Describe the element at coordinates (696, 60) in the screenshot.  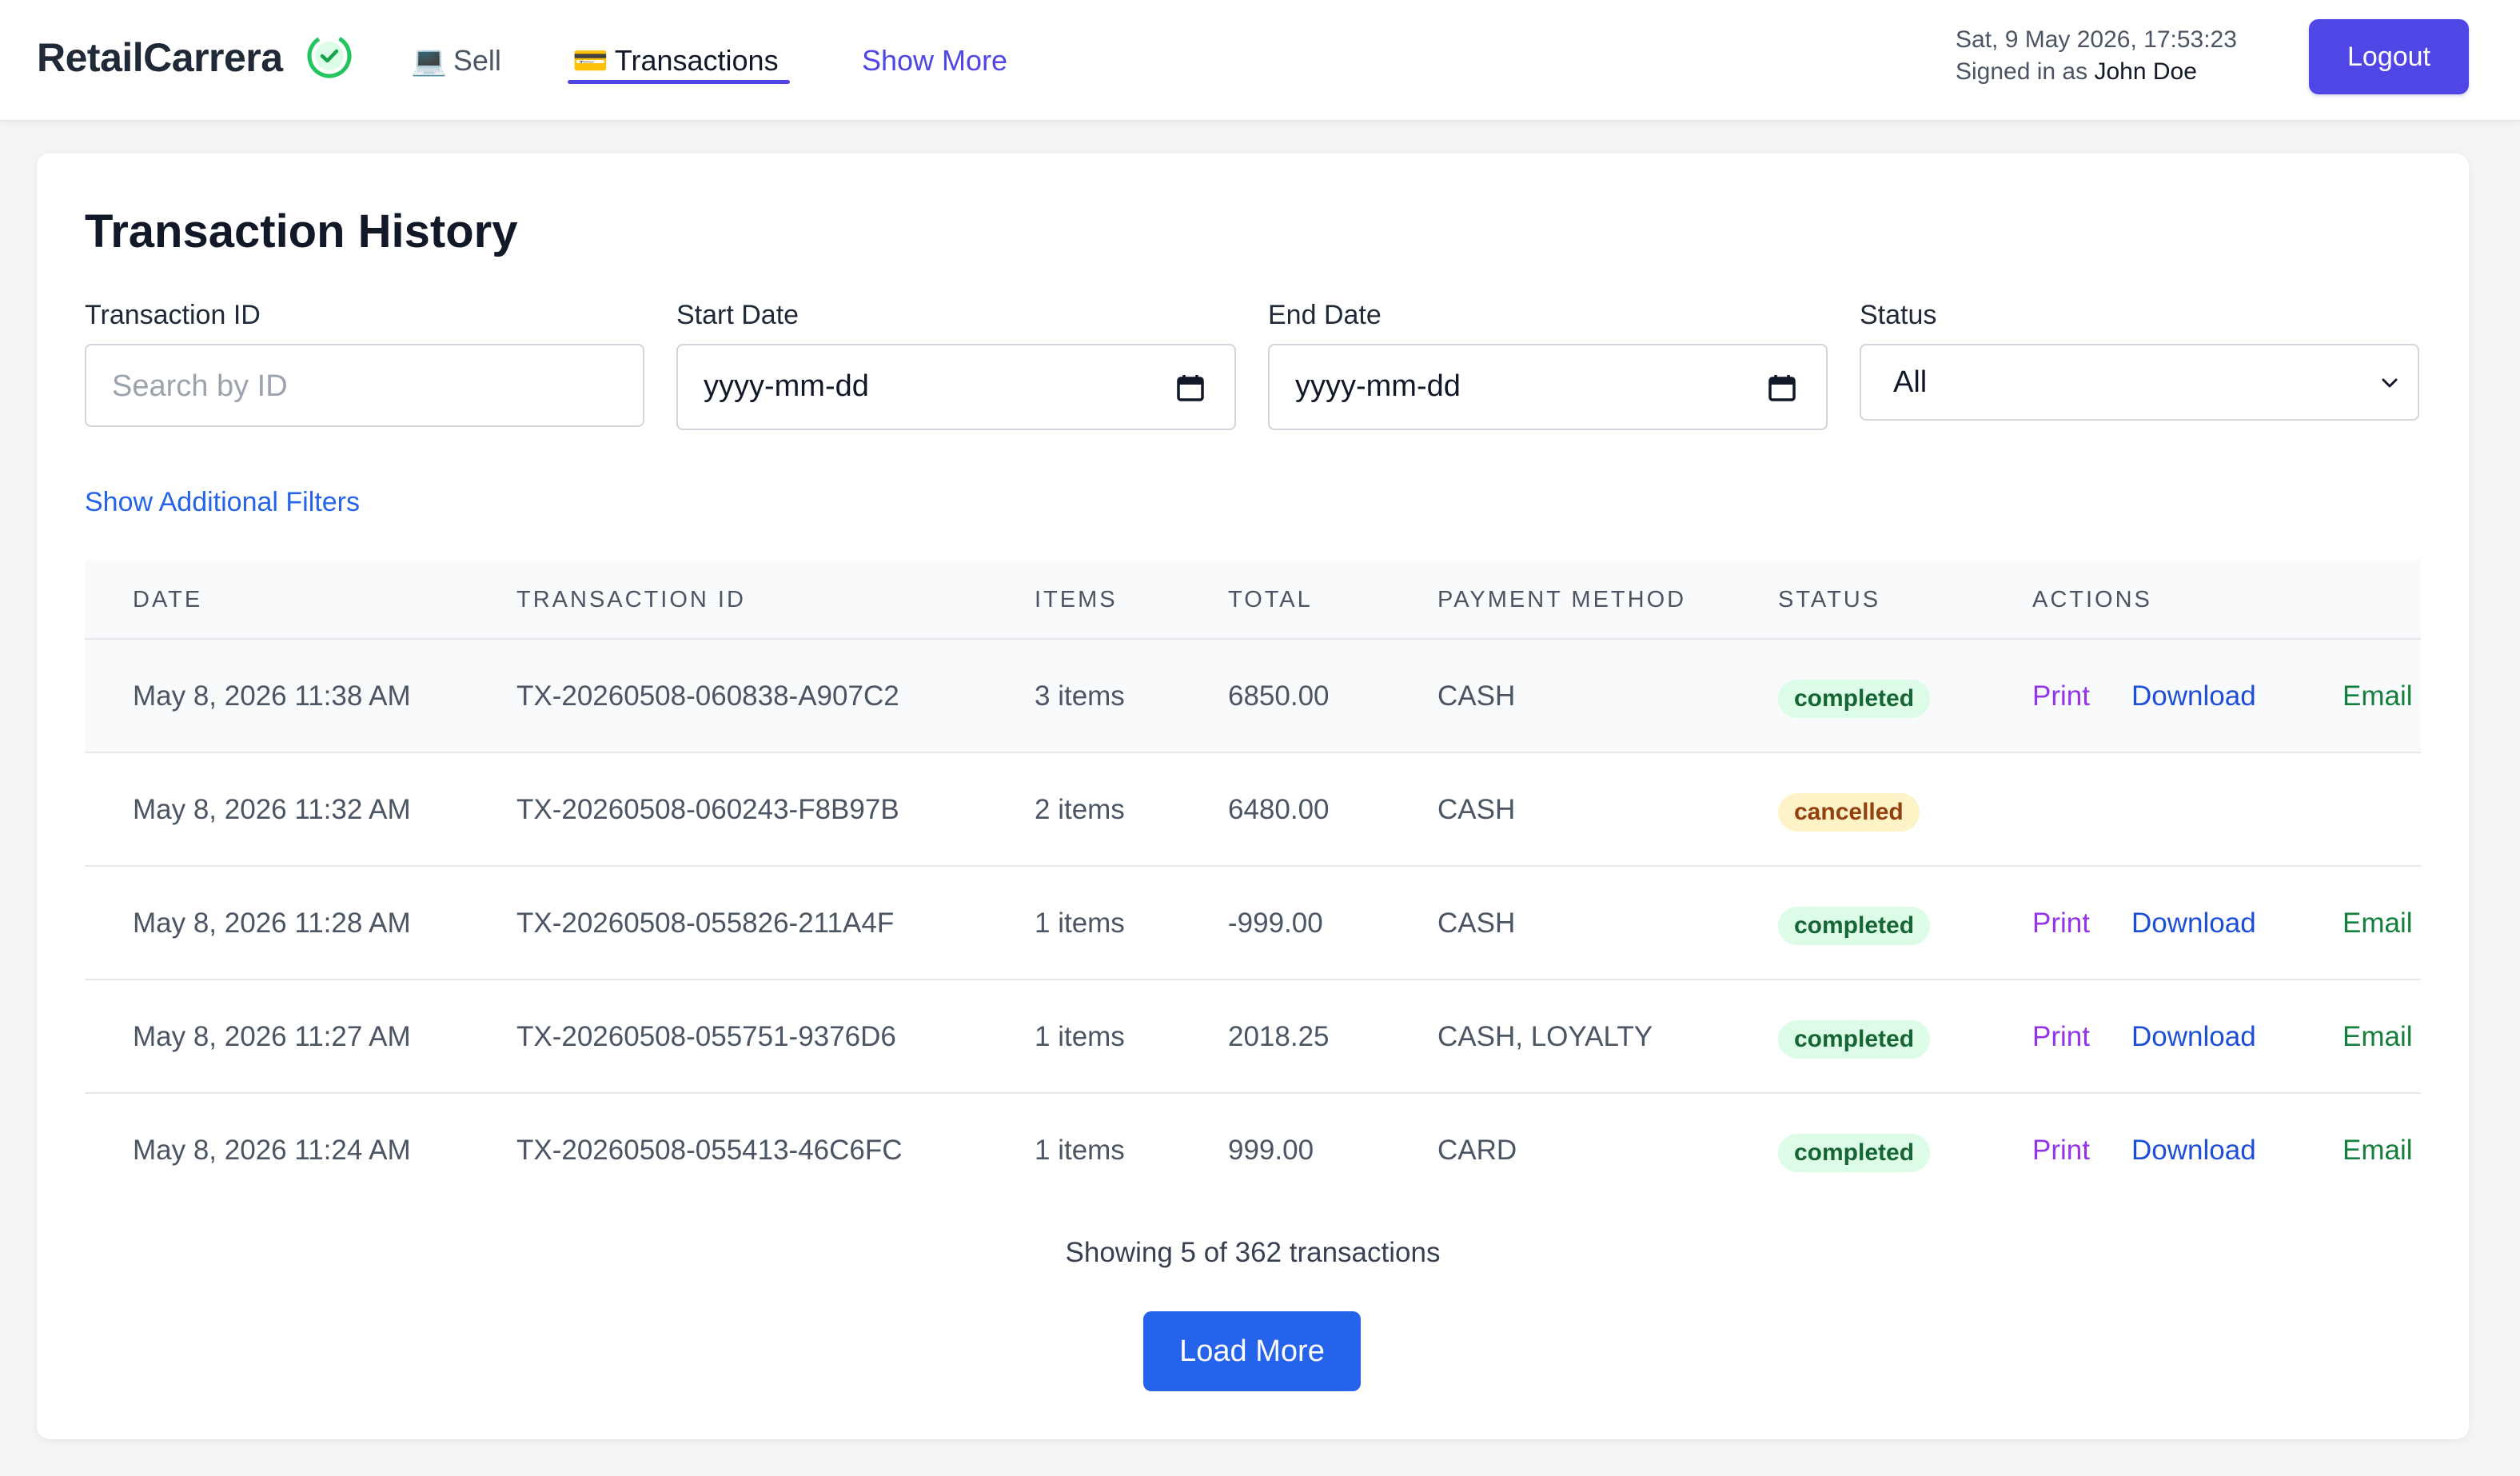
I see `nav-transactions-label: Transactions` at that location.